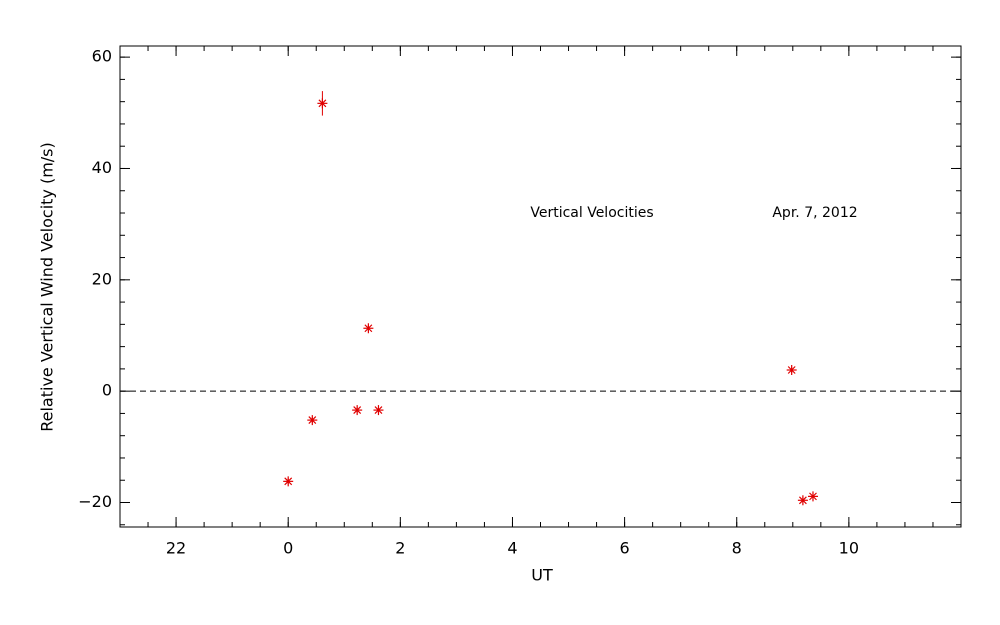  Describe the element at coordinates (288, 548) in the screenshot. I see `x-tick-label: 0` at that location.